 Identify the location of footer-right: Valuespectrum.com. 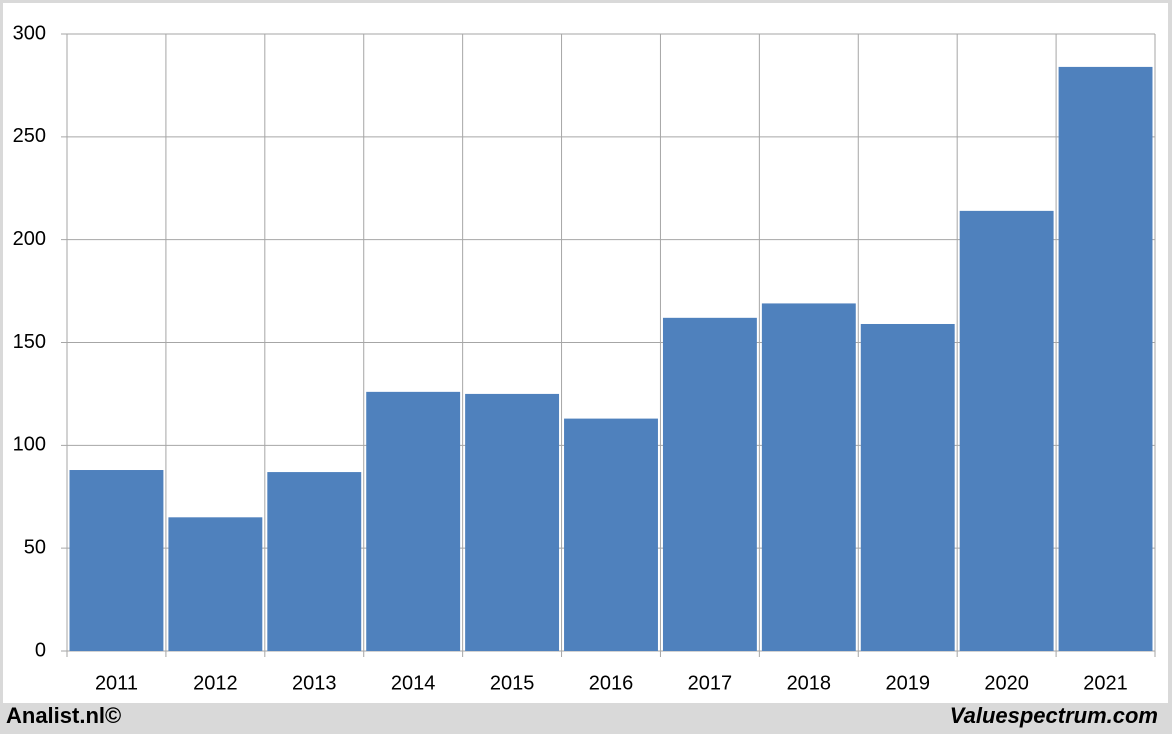
(1054, 715).